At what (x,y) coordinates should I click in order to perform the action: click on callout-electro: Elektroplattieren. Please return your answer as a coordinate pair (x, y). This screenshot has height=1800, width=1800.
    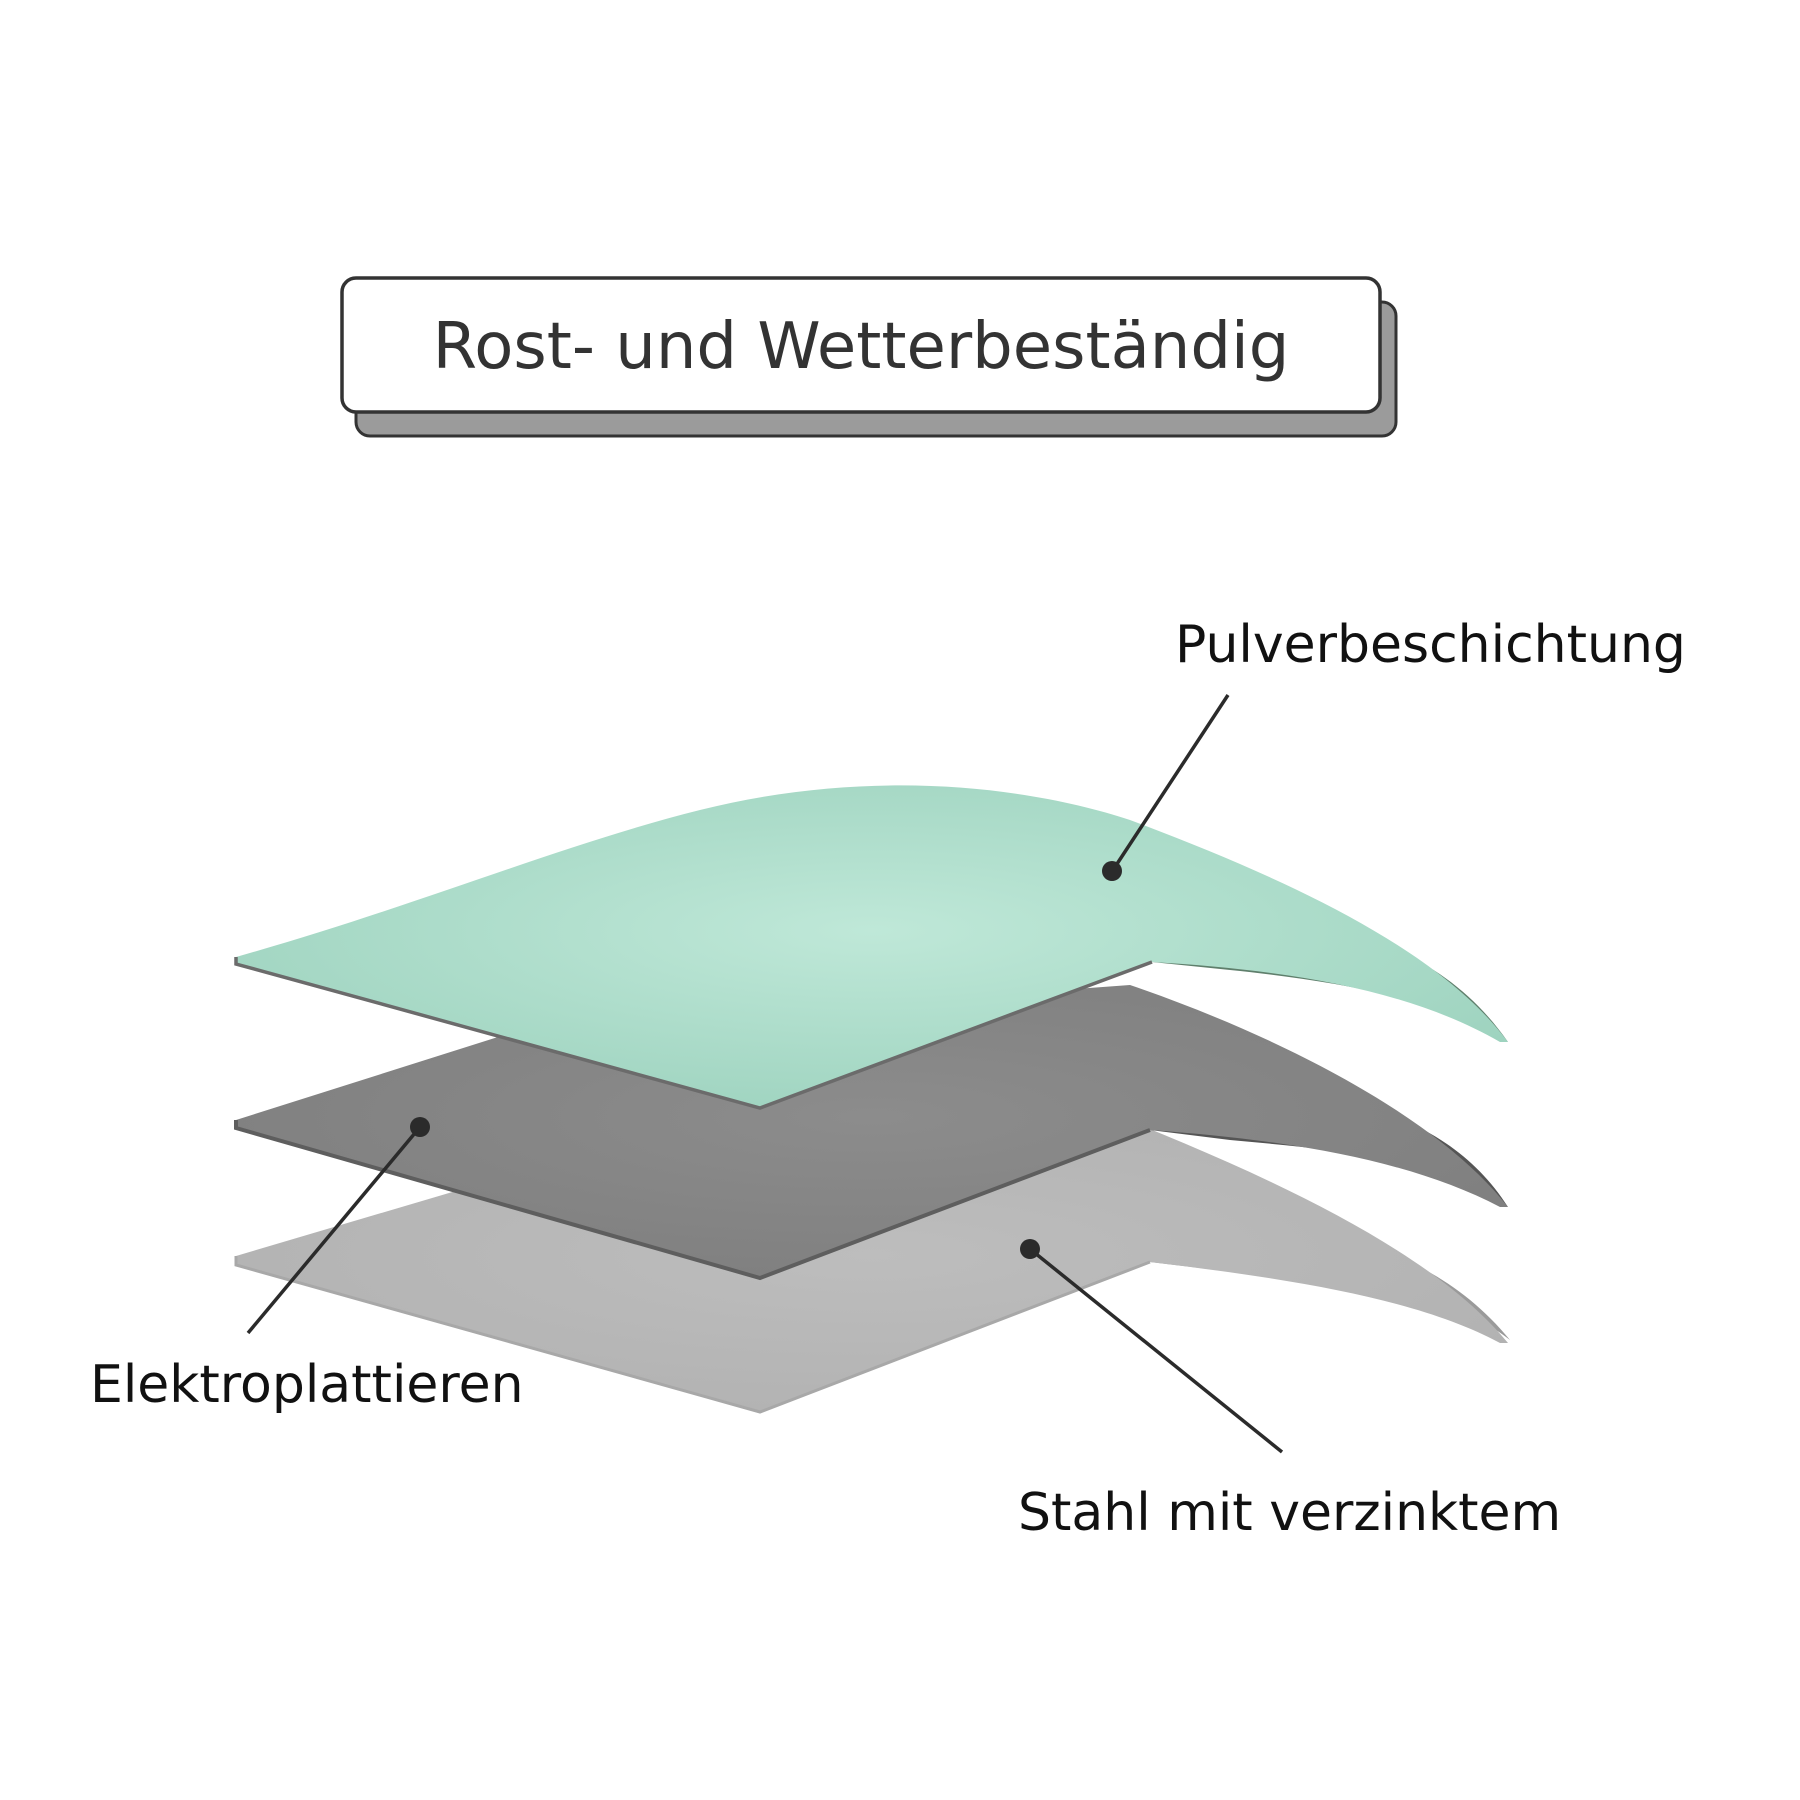
    Looking at the image, I should click on (307, 1266).